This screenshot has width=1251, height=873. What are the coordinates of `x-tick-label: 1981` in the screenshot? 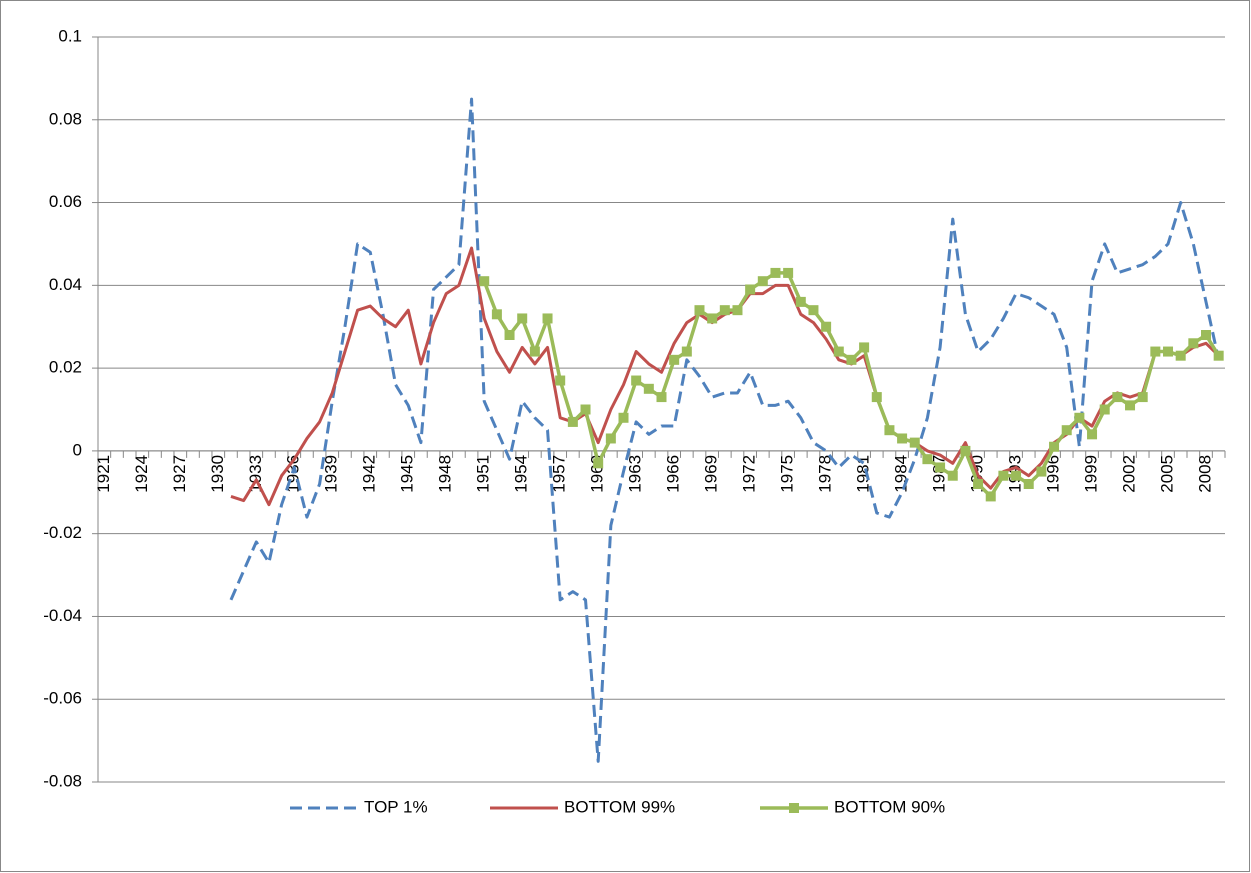 It's located at (863, 474).